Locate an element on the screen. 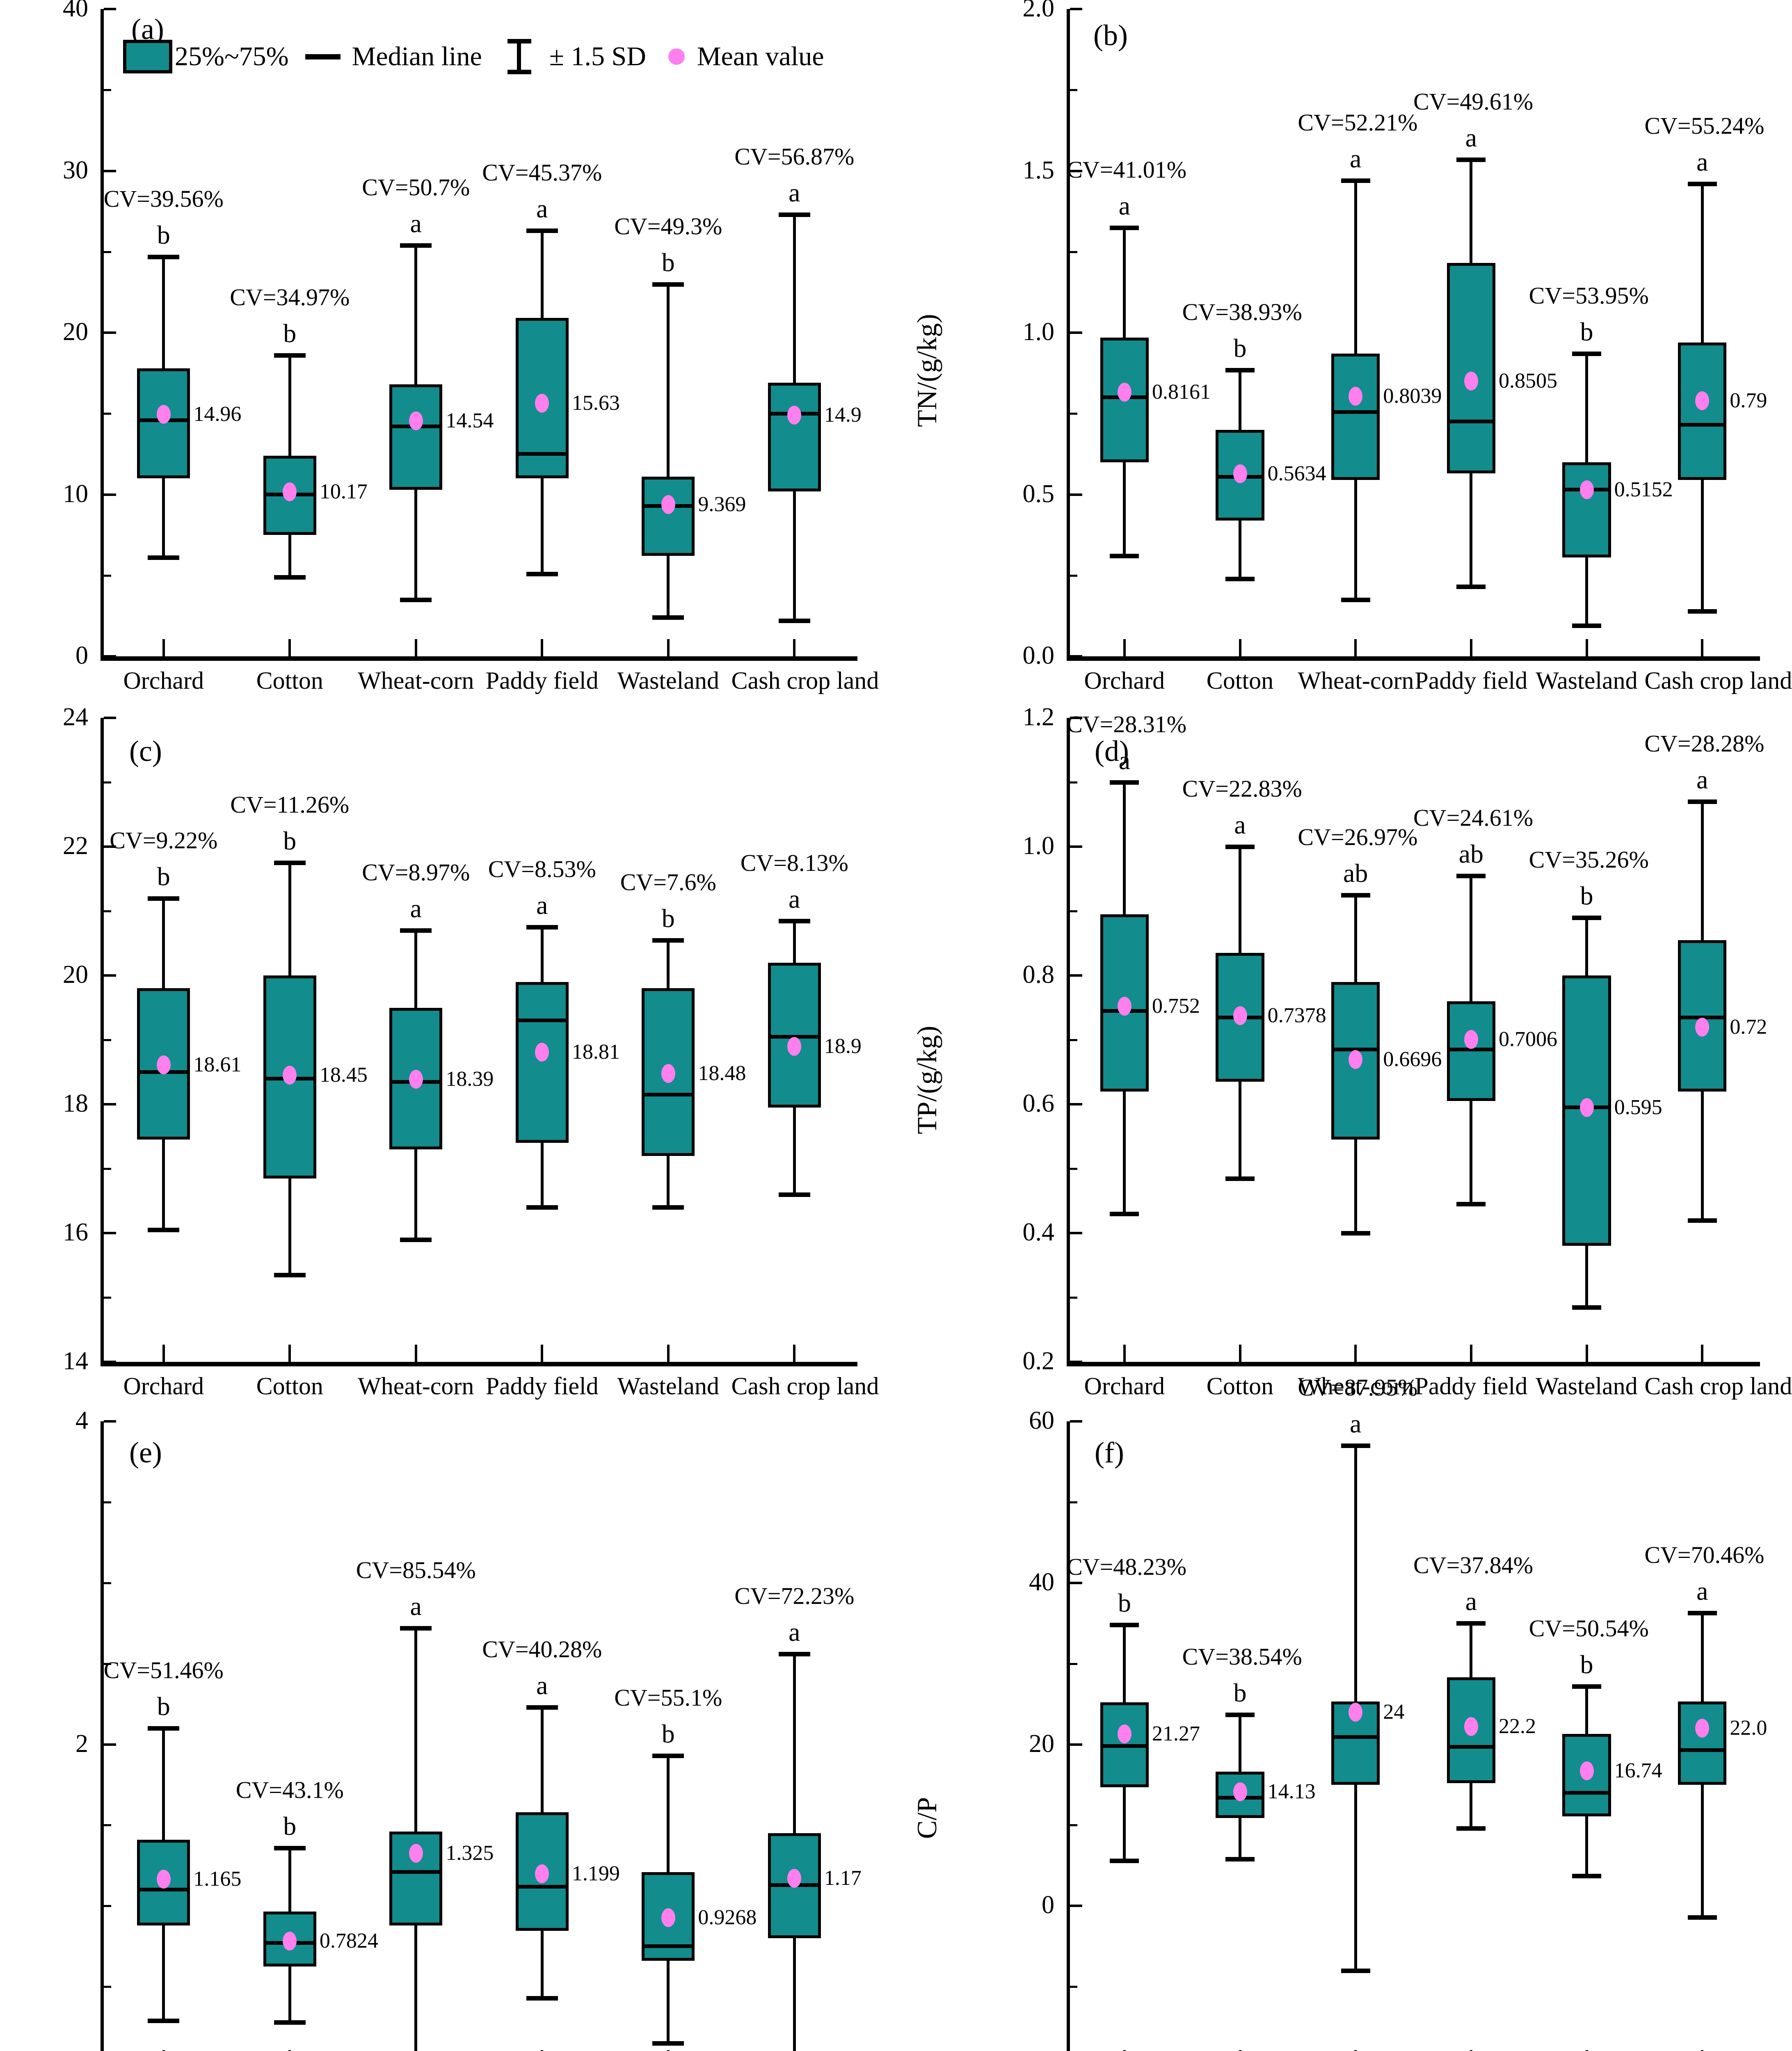 The width and height of the screenshot is (1792, 2051). cv-label: CV=26.97% is located at coordinates (1358, 836).